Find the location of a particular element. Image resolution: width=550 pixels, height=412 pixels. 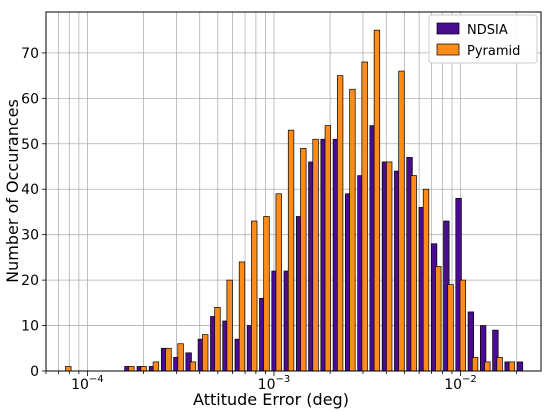

y-tick-label: 40 is located at coordinates (30, 190).